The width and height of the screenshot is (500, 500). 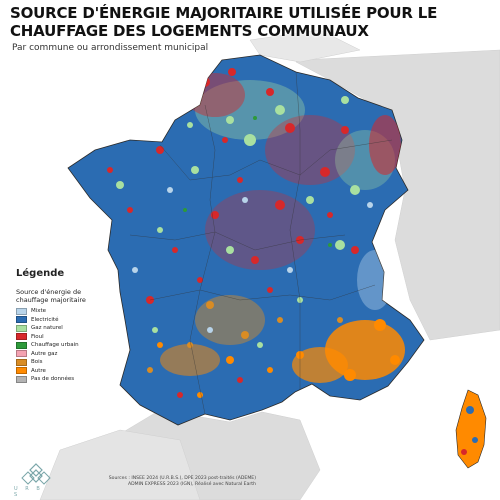 What do you see at coordinates (21, 337) in the screenshot?
I see `swatch-fioul-icon` at bounding box center [21, 337].